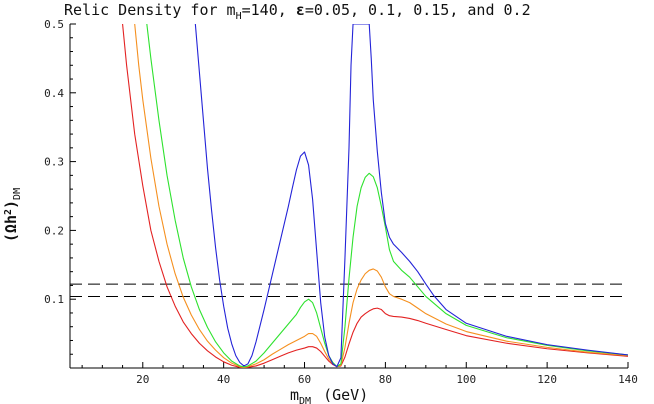  Describe the element at coordinates (11, 228) in the screenshot. I see `y-axis-title-main: (Ωh` at that location.